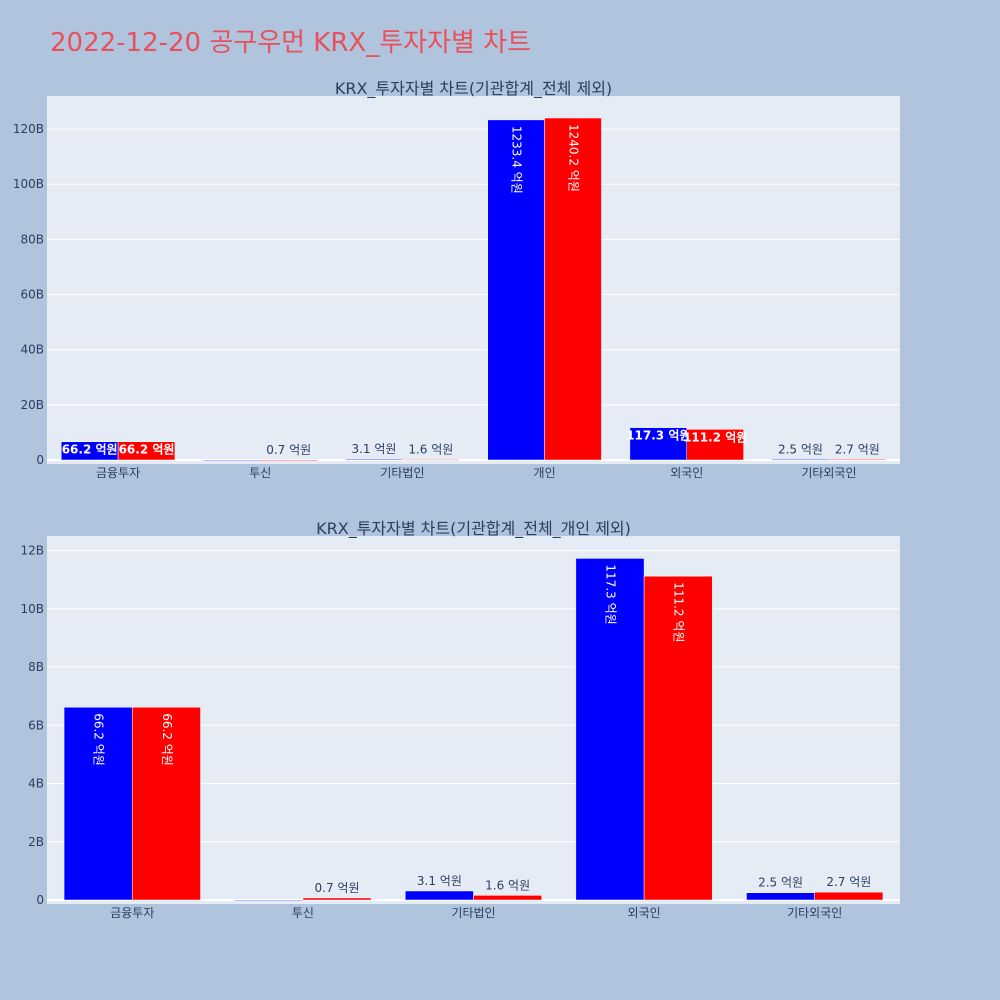  I want to click on y-tick-label: 2B, so click(36, 842).